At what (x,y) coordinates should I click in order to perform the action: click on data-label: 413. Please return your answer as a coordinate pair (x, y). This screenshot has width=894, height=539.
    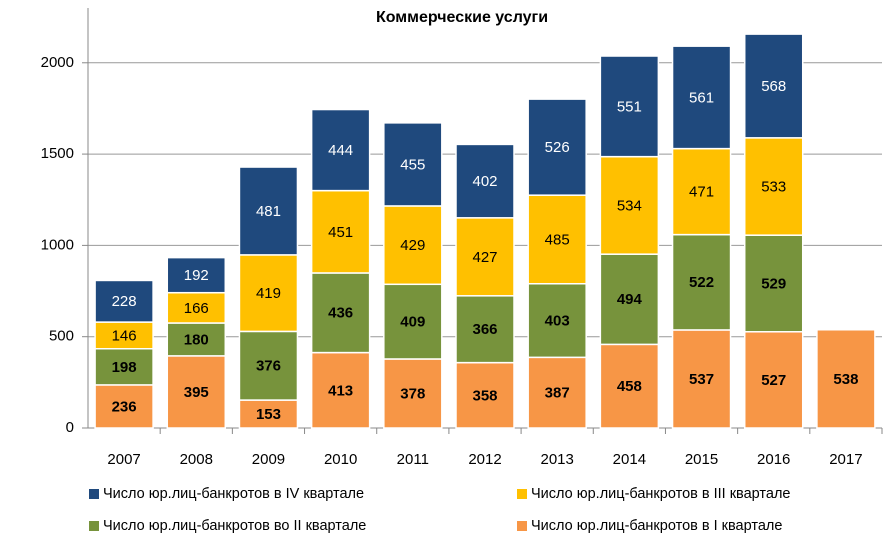
    Looking at the image, I should click on (340, 390).